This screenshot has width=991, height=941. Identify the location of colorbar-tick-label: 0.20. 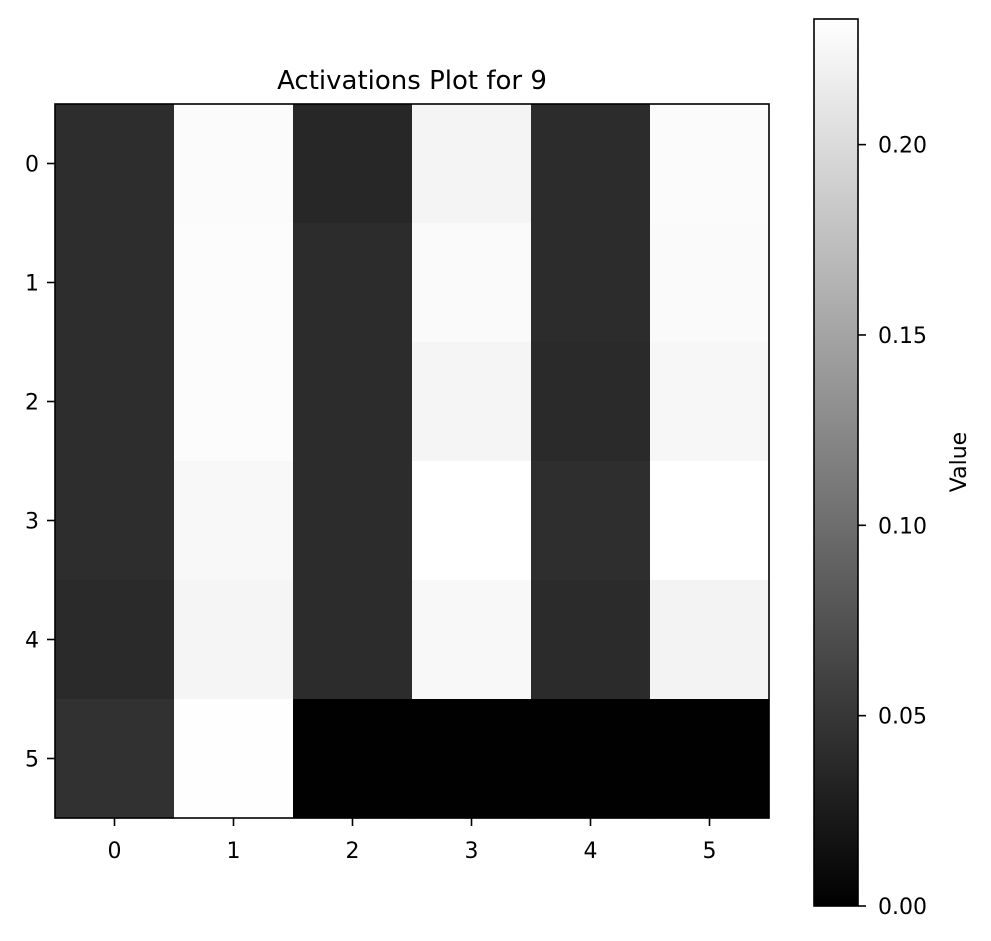
(902, 146).